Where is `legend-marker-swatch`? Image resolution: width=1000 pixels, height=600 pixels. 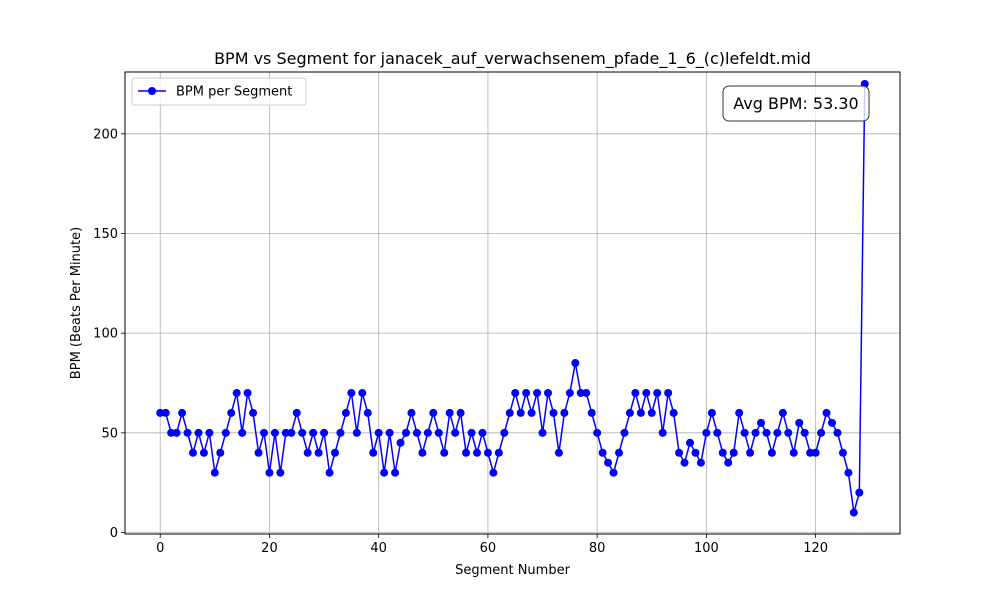
legend-marker-swatch is located at coordinates (152, 91).